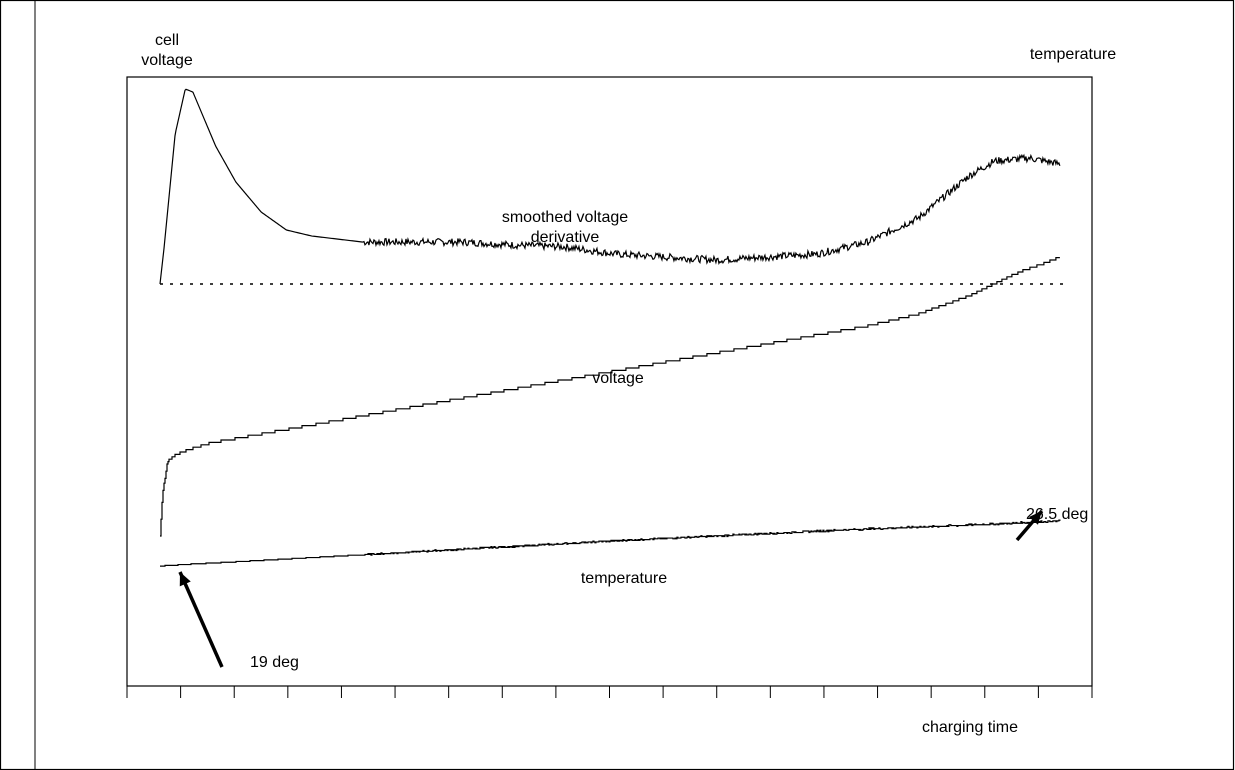 The height and width of the screenshot is (770, 1235). Describe the element at coordinates (618, 378) in the screenshot. I see `series-label-voltage: voltage` at that location.